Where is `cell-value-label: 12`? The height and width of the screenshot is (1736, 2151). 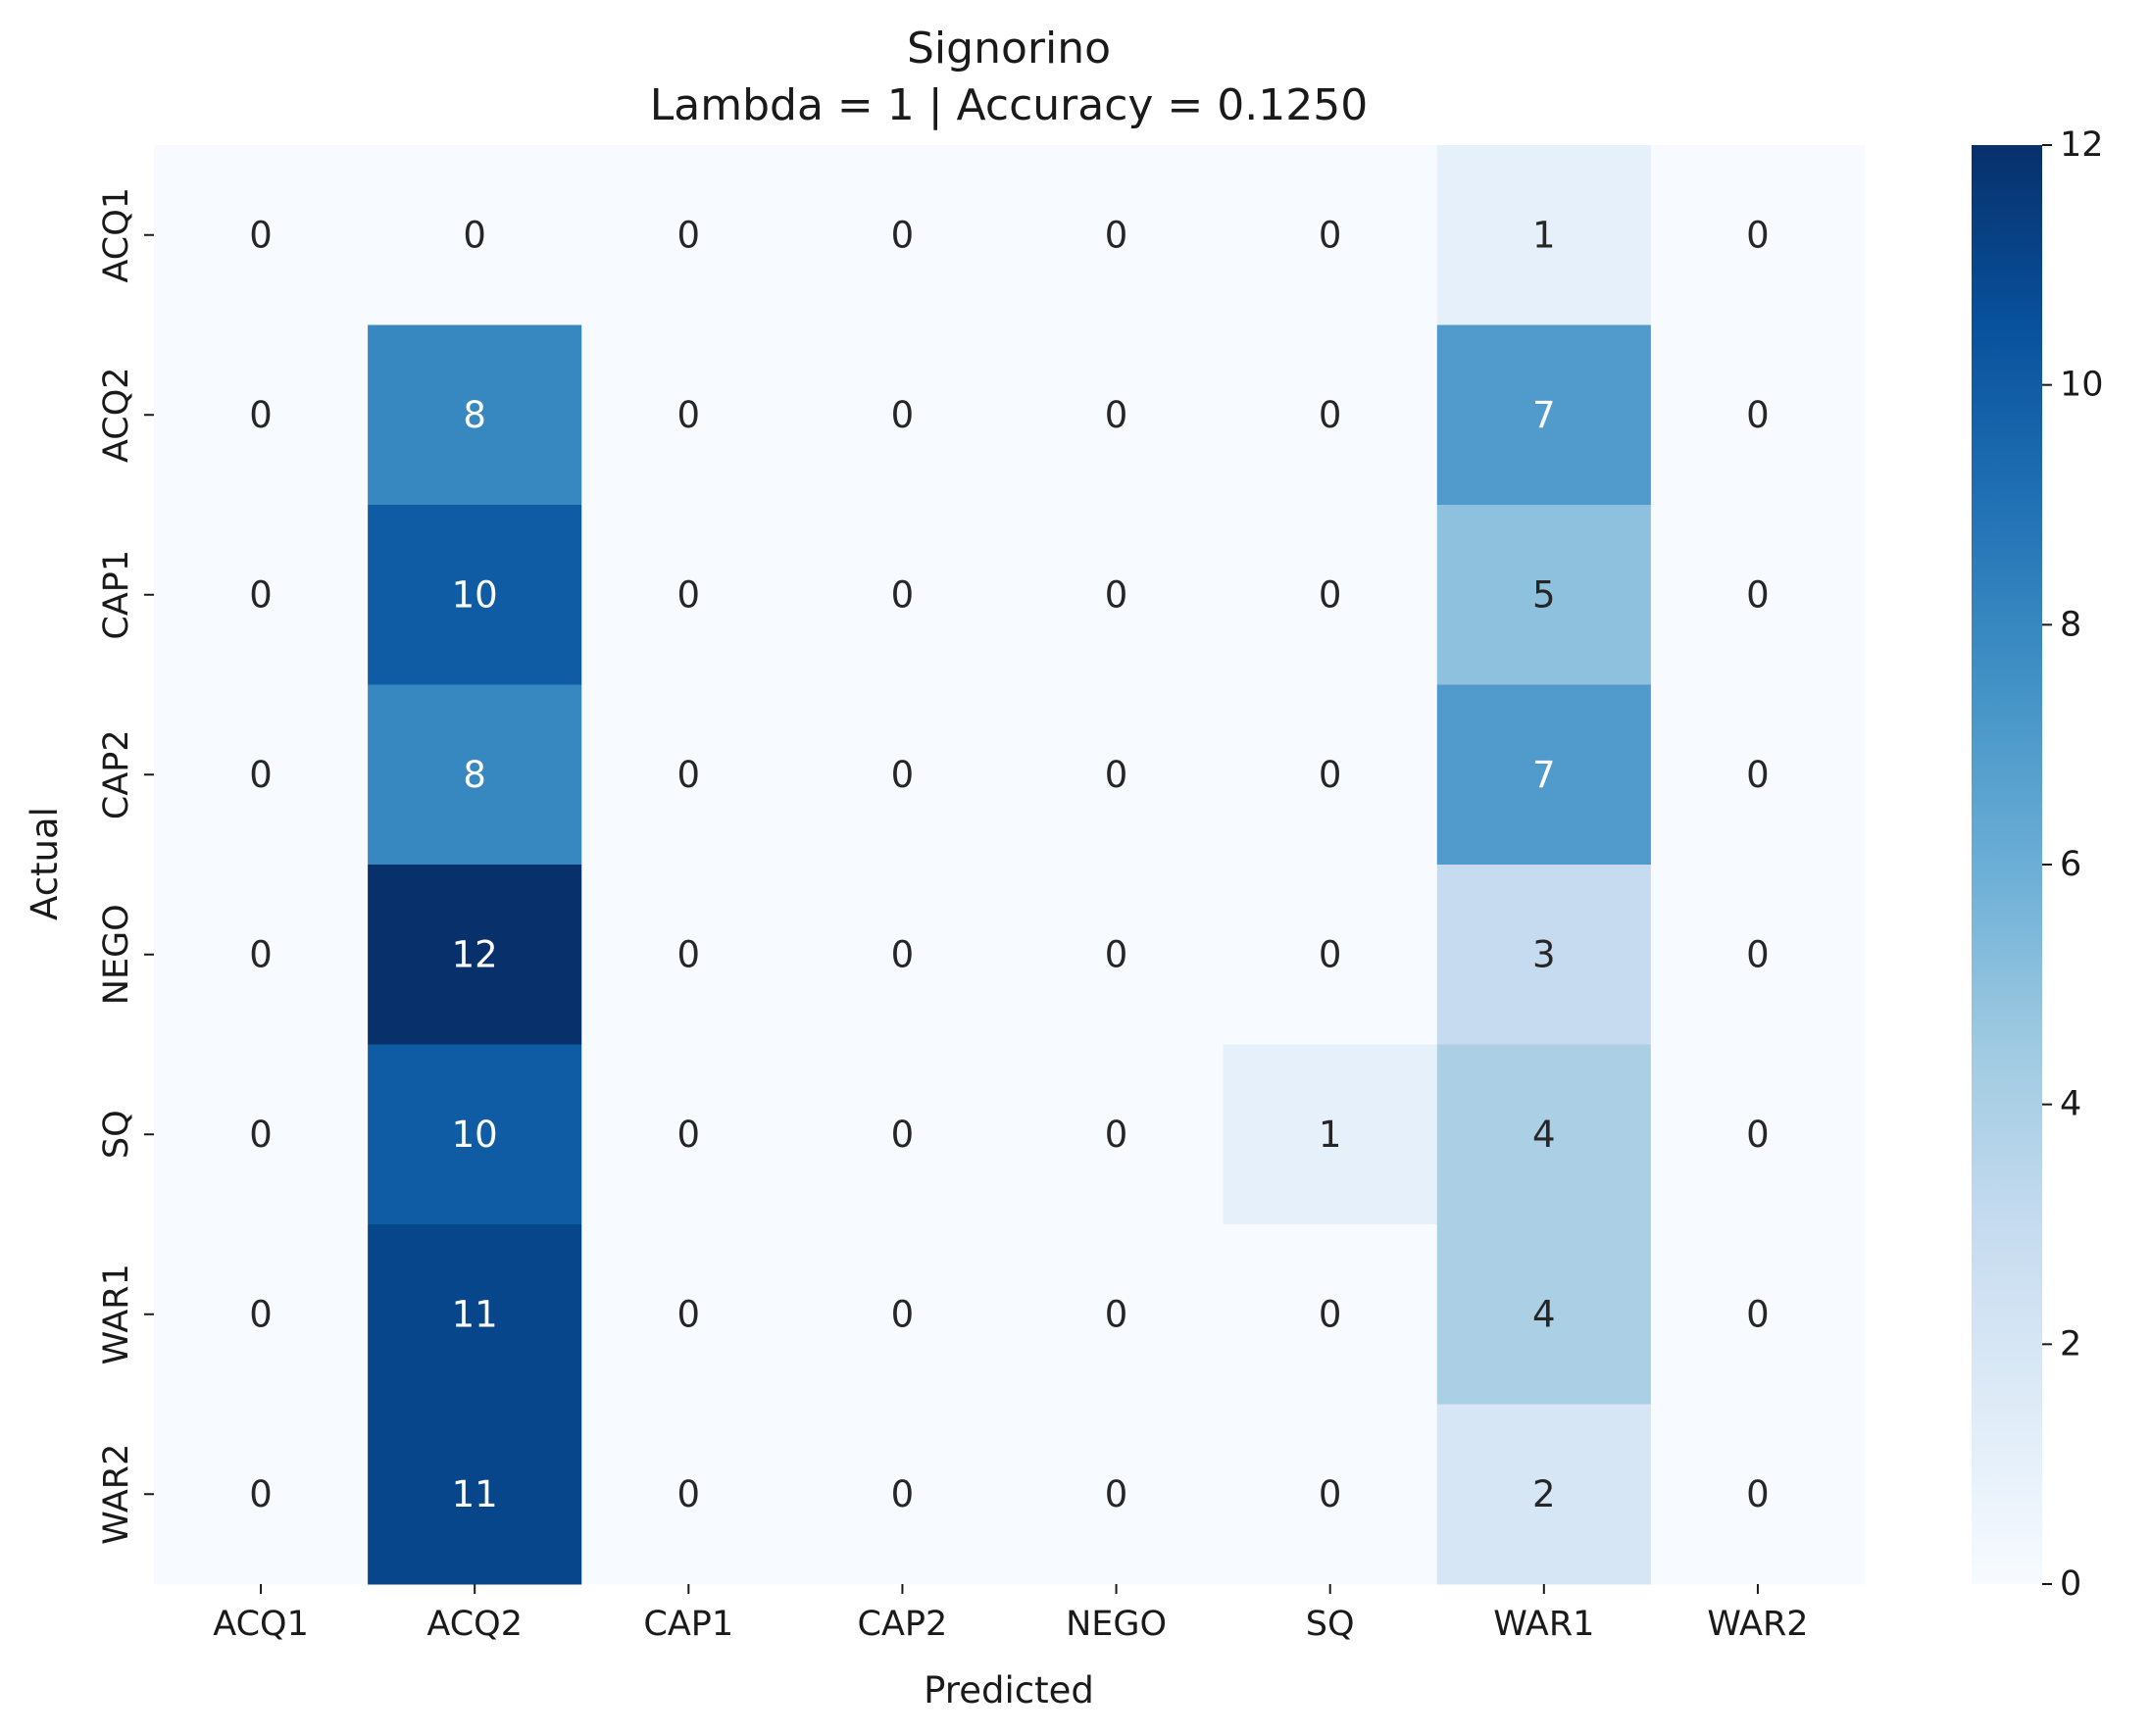
cell-value-label: 12 is located at coordinates (475, 954).